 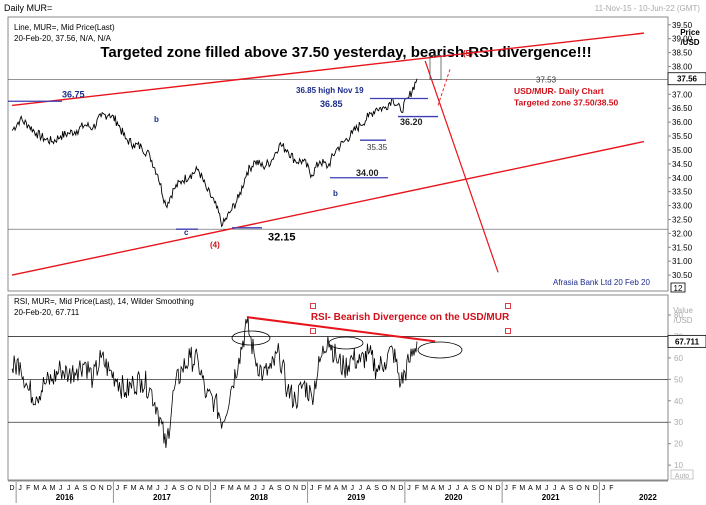 I want to click on price-last-value-box, so click(x=686, y=79).